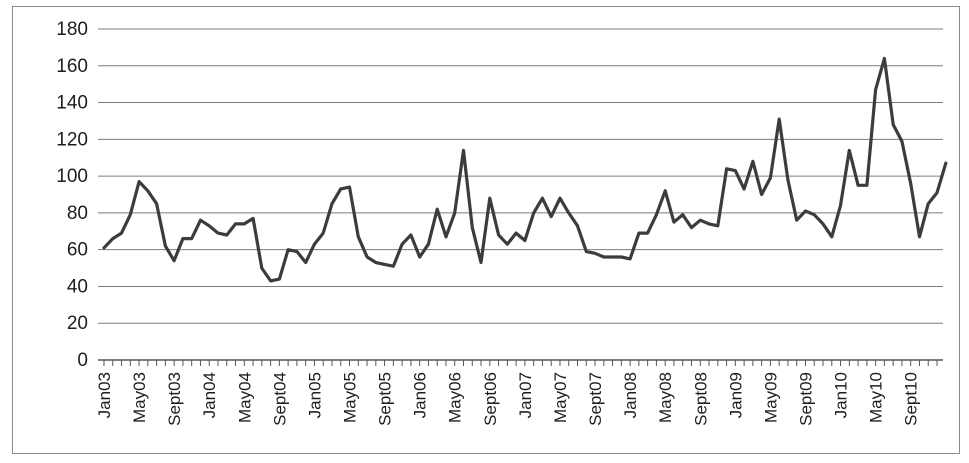 This screenshot has height=463, width=969. Describe the element at coordinates (911, 399) in the screenshot. I see `x-tick-label: Sept10` at that location.